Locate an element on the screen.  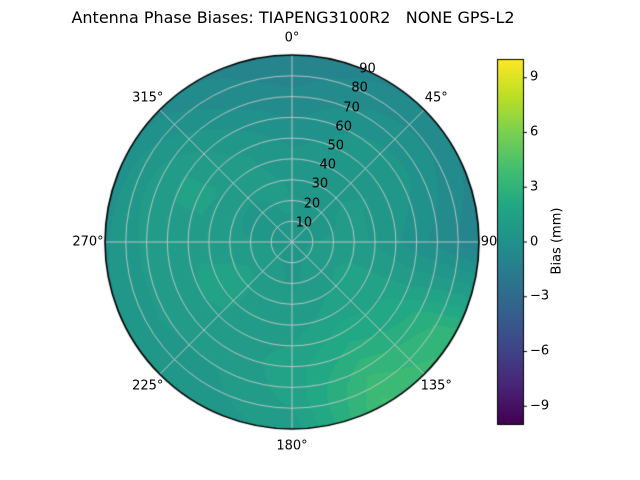
colorbar-tick-label: 6 is located at coordinates (534, 132).